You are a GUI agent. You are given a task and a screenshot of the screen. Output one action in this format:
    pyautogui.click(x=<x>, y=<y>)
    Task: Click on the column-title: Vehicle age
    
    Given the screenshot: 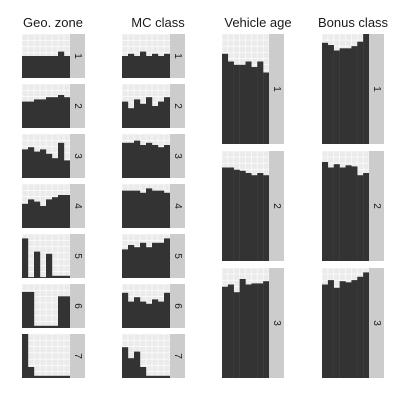 What is the action you would take?
    pyautogui.click(x=257, y=22)
    